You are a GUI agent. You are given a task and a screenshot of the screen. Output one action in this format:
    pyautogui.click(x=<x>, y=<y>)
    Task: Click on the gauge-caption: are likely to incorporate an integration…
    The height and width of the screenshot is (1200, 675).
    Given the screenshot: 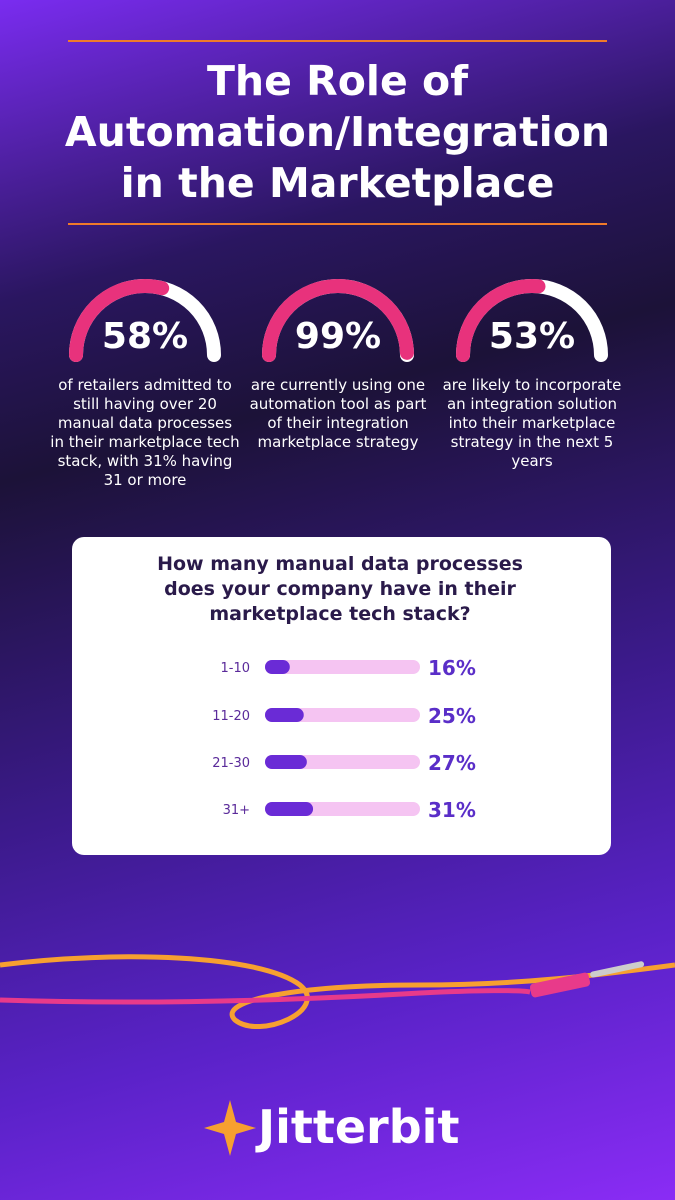 What is the action you would take?
    pyautogui.click(x=532, y=423)
    